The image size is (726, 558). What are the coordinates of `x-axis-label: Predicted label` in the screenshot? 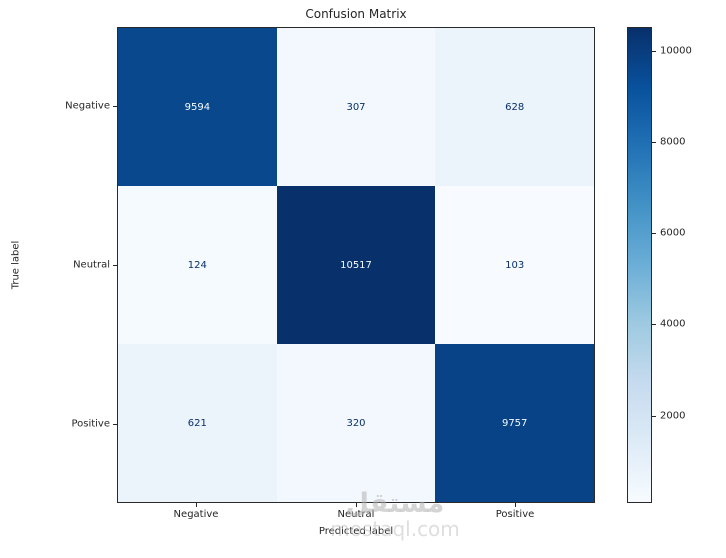 It's located at (356, 531).